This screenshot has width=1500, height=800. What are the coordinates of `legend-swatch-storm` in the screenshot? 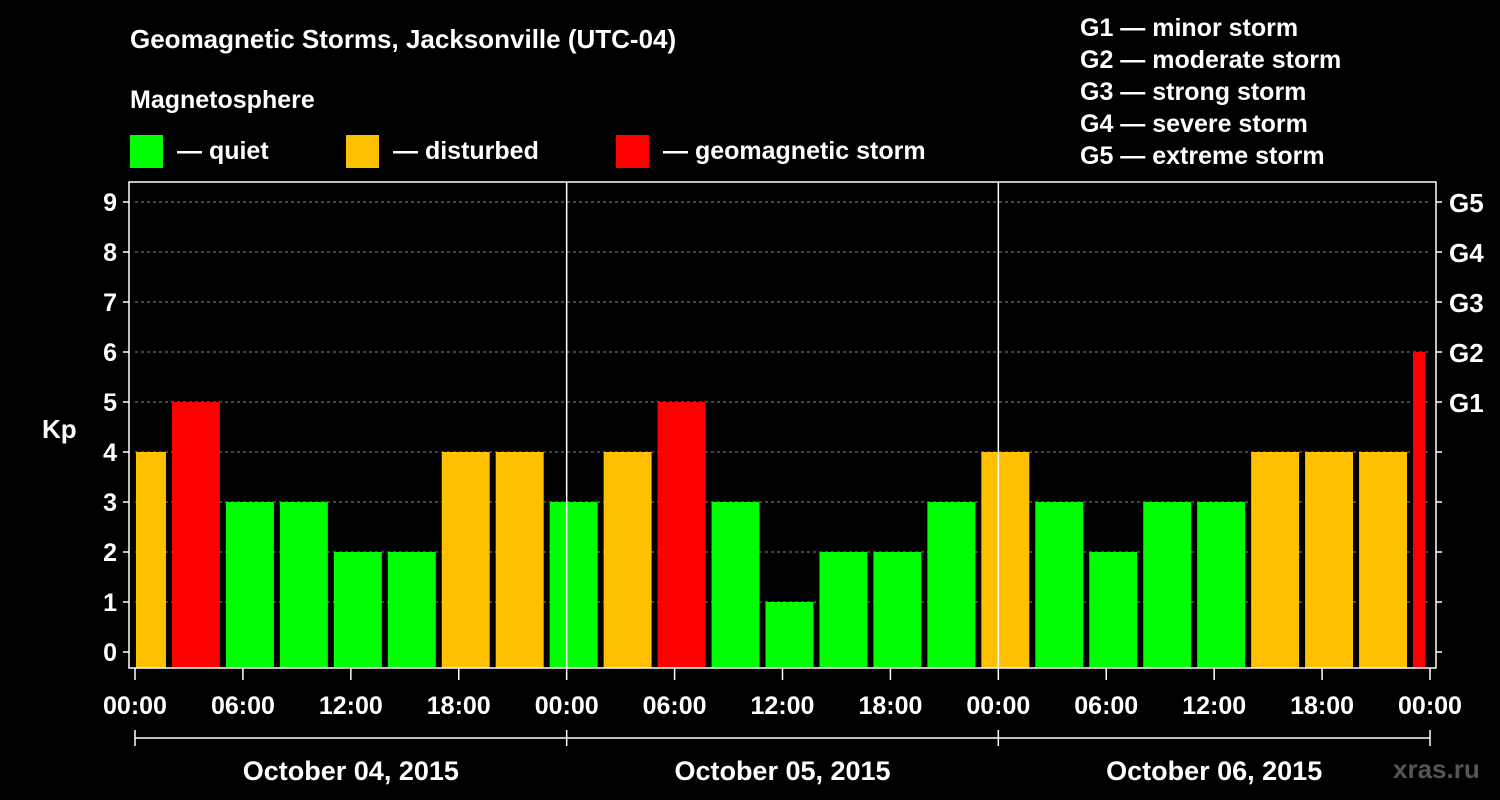 It's located at (632, 151).